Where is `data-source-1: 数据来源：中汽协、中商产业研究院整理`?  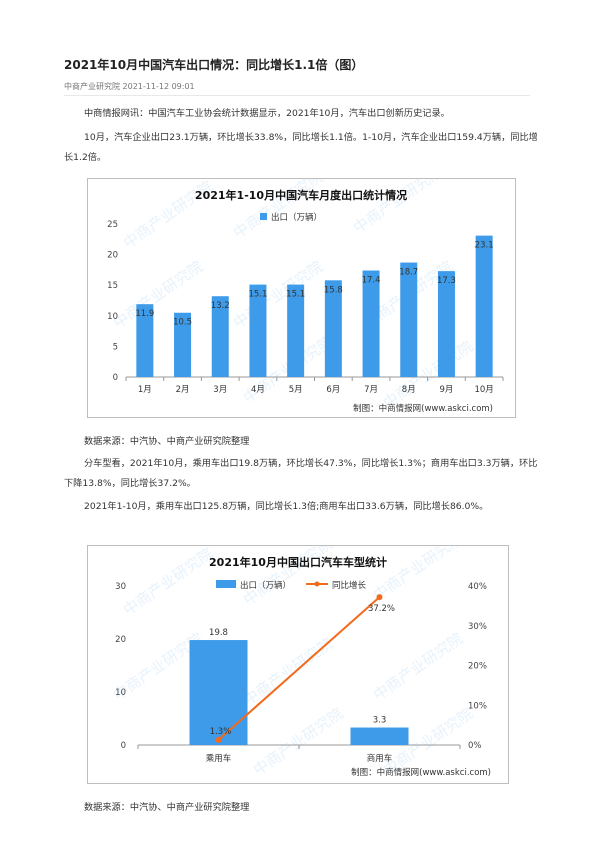
data-source-1: 数据来源：中汽协、中商产业研究院整理 is located at coordinates (167, 441).